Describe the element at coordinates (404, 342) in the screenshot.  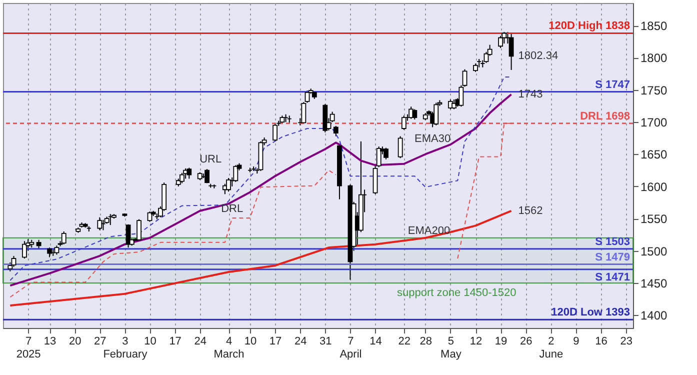
I see `x-tick-label: 22` at that location.